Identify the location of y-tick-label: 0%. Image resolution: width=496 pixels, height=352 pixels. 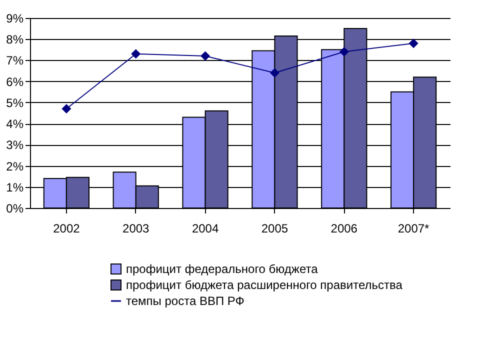
(15, 209).